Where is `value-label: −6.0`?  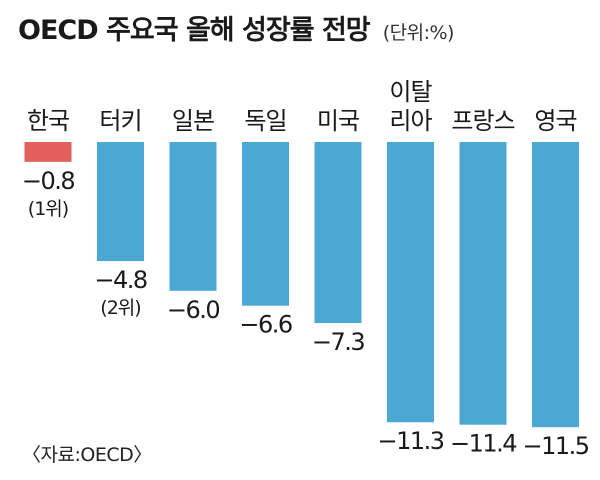
value-label: −6.0 is located at coordinates (193, 310).